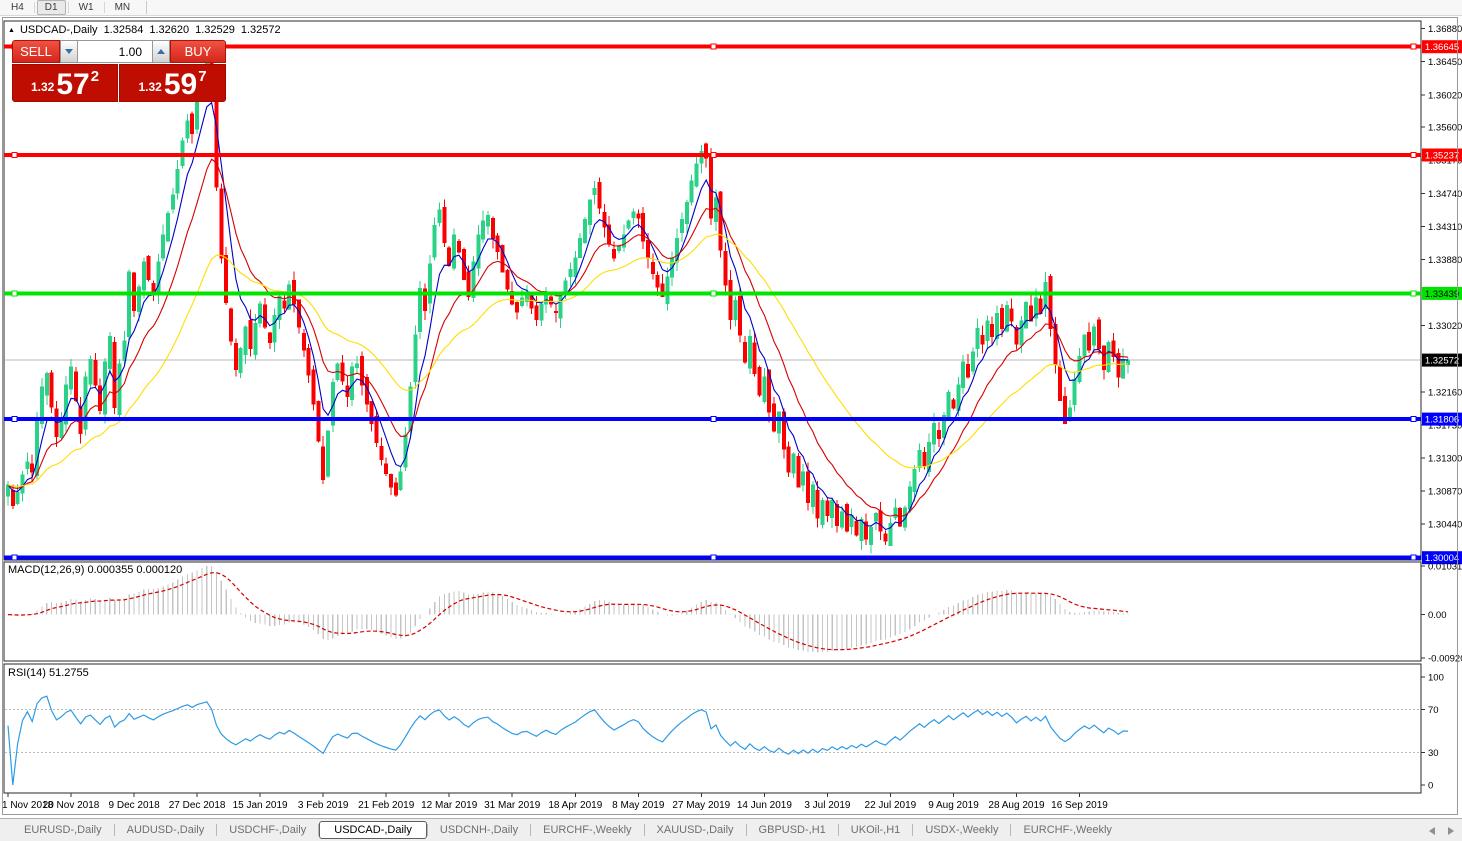  What do you see at coordinates (1445, 492) in the screenshot?
I see `svg-text: 1.30870` at bounding box center [1445, 492].